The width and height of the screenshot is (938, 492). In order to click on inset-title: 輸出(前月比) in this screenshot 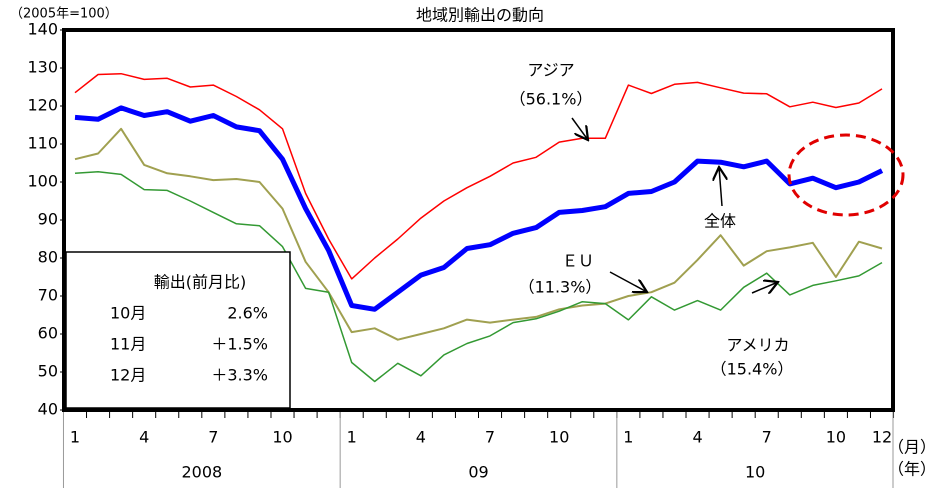, I will do `click(200, 282)`.